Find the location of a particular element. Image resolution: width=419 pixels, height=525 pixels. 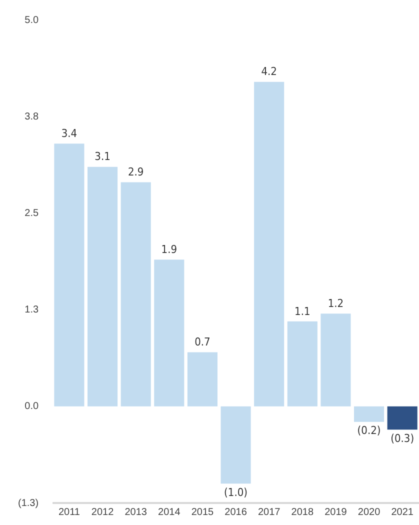

data-label: (0.3) is located at coordinates (402, 438).